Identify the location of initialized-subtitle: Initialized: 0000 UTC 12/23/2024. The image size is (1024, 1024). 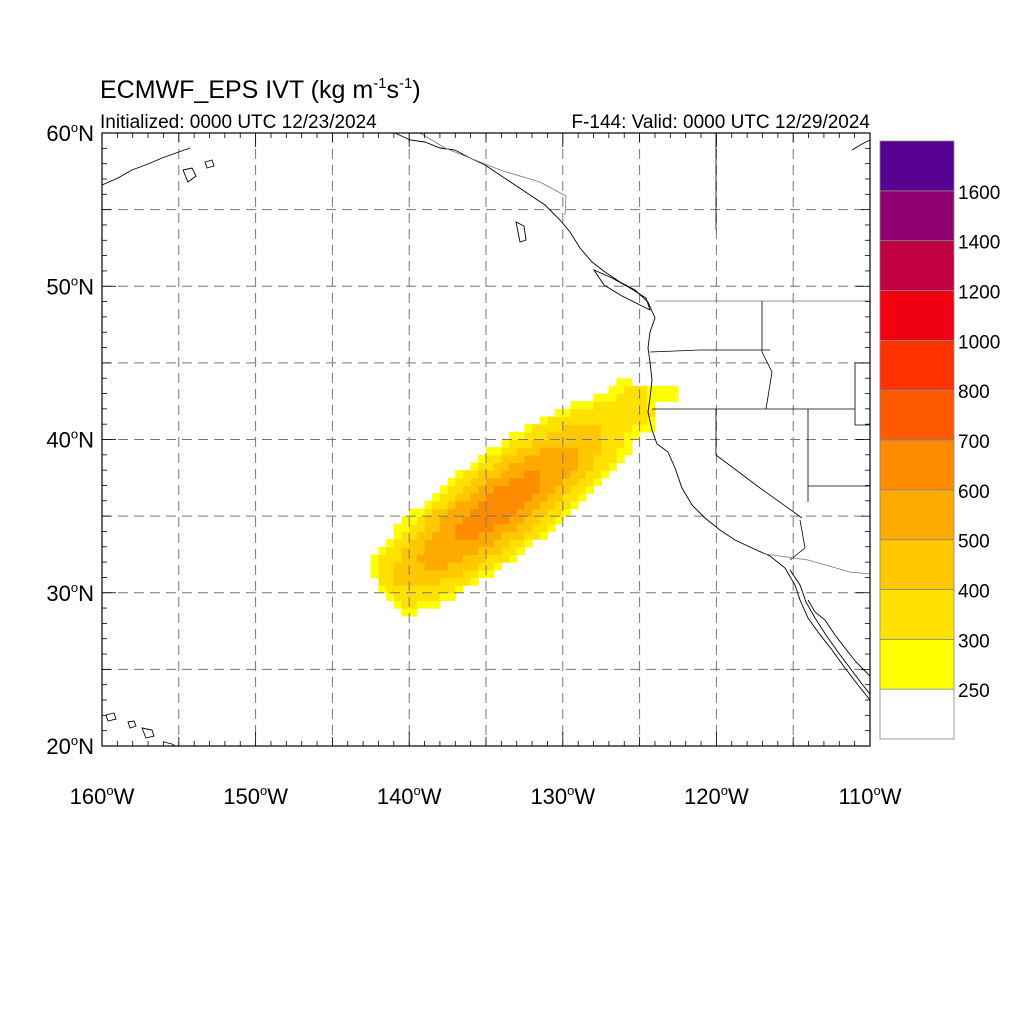
(238, 122).